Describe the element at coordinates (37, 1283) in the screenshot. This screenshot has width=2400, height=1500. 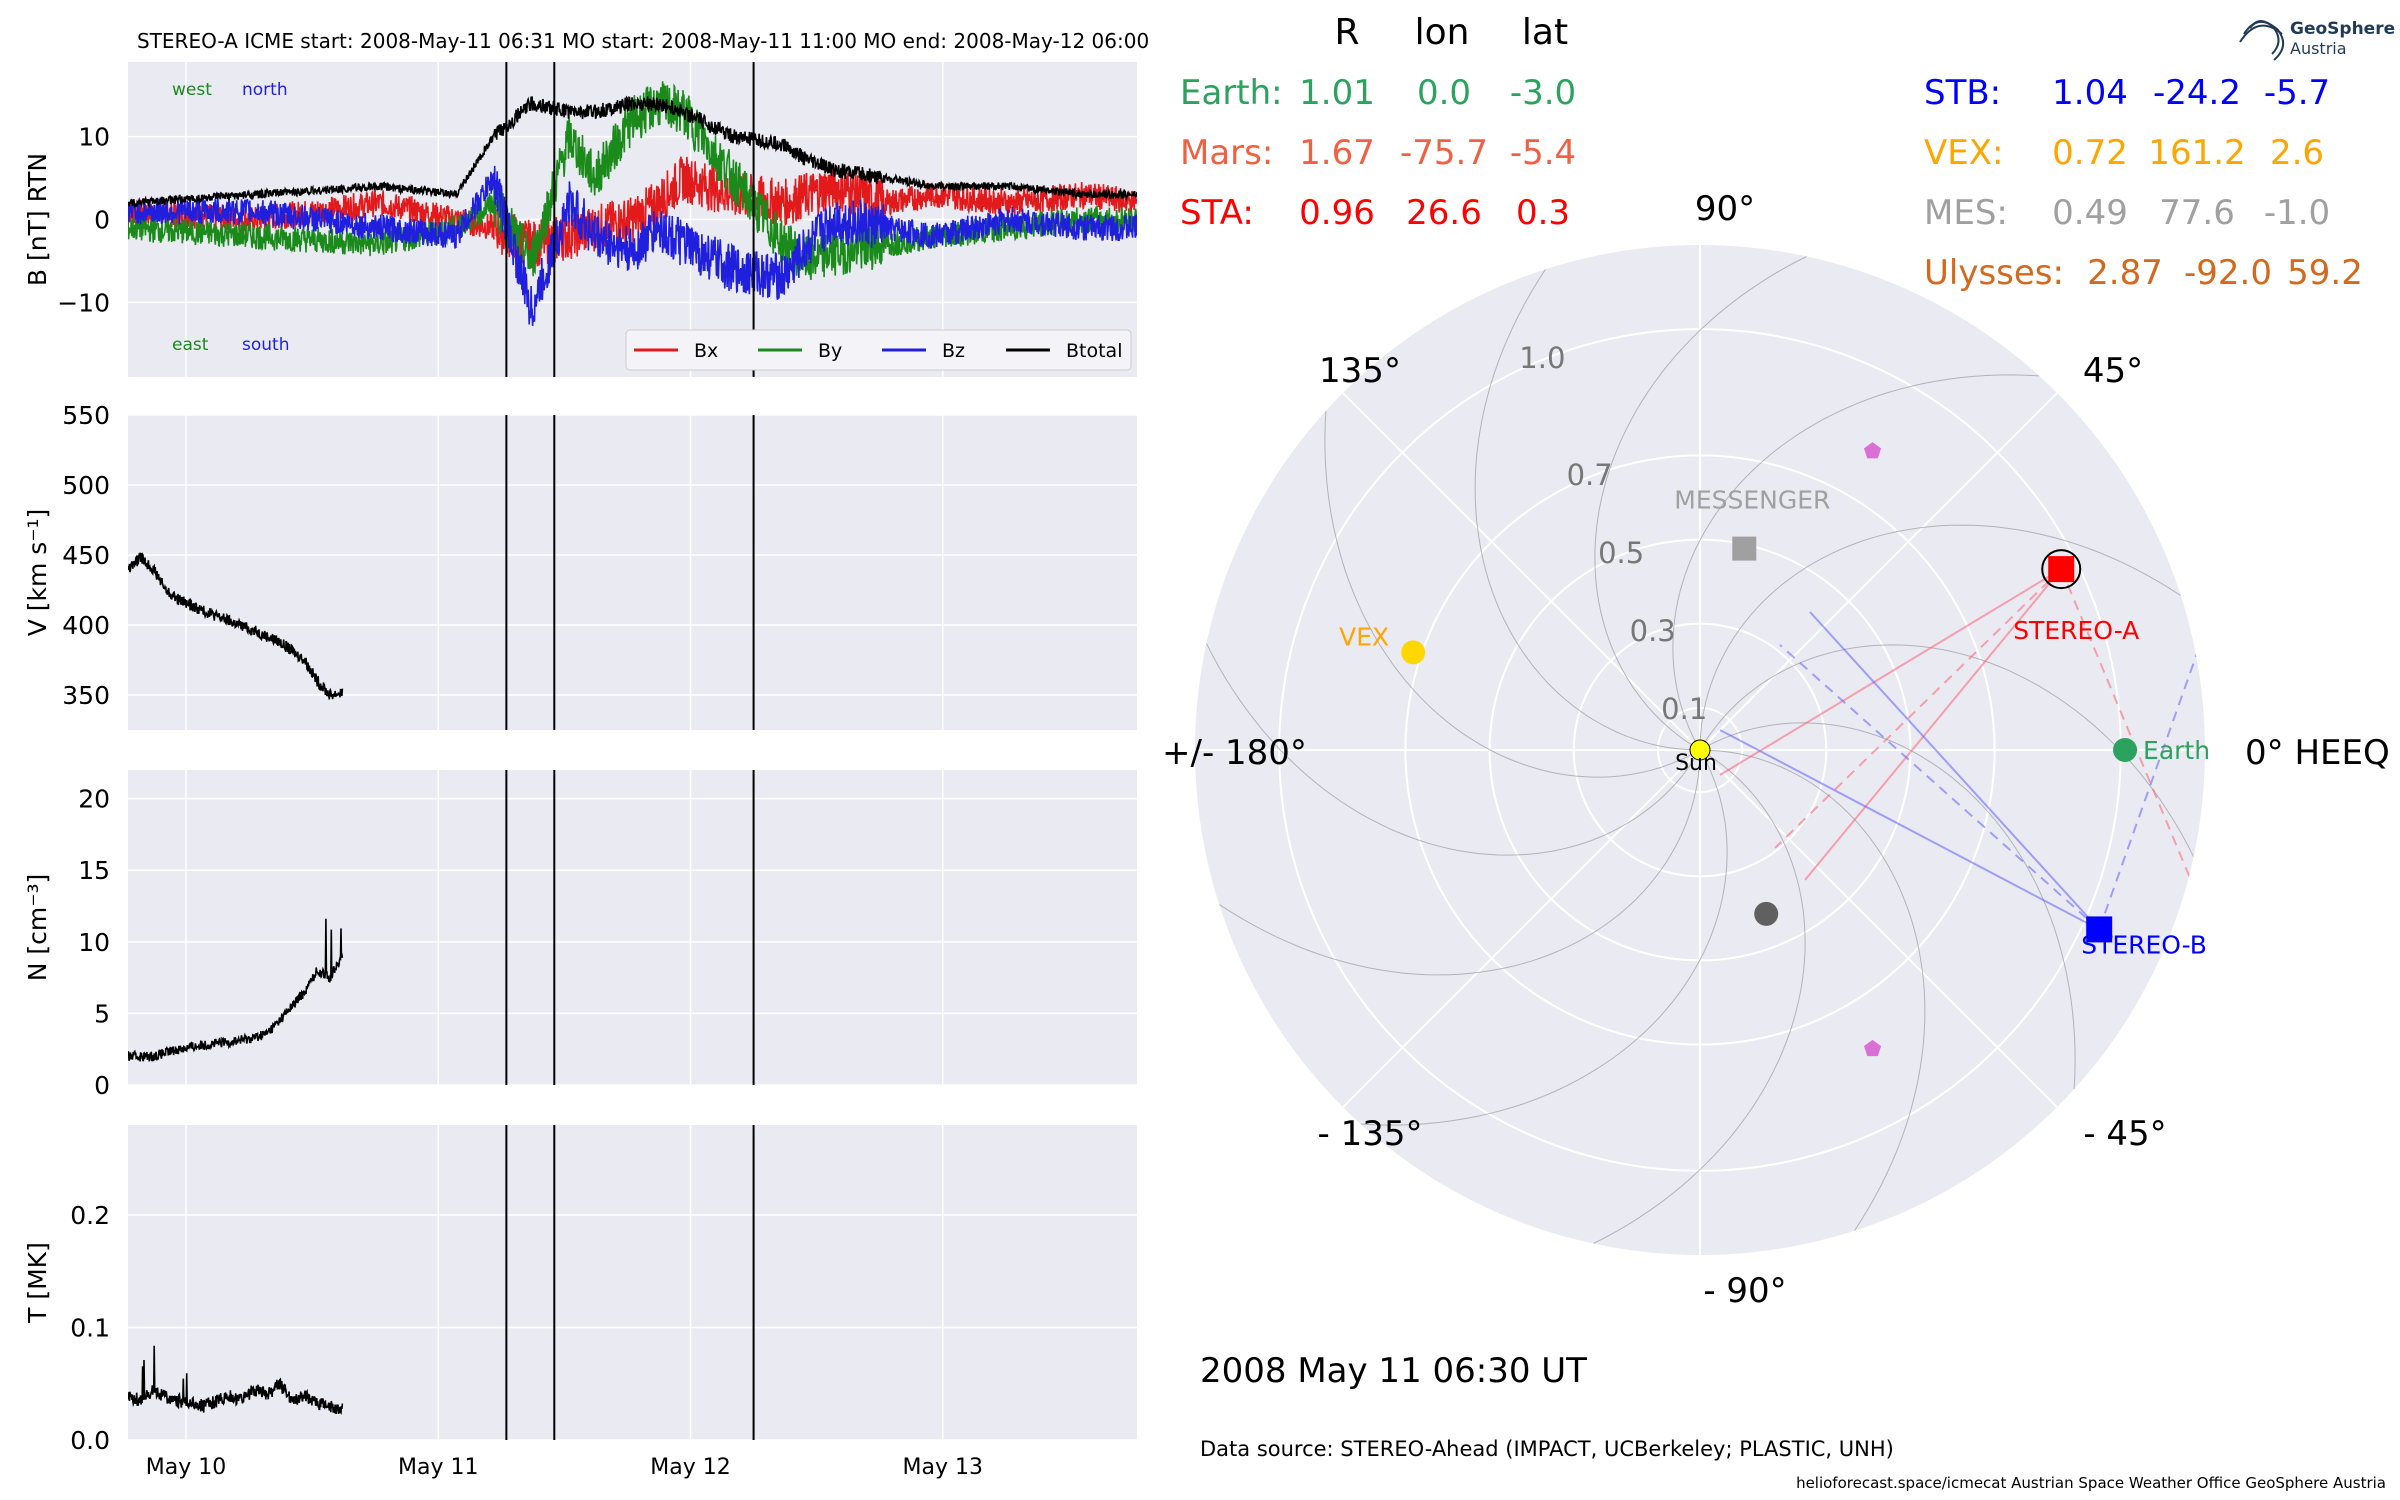
I see `y-axis-label: T [MK]` at that location.